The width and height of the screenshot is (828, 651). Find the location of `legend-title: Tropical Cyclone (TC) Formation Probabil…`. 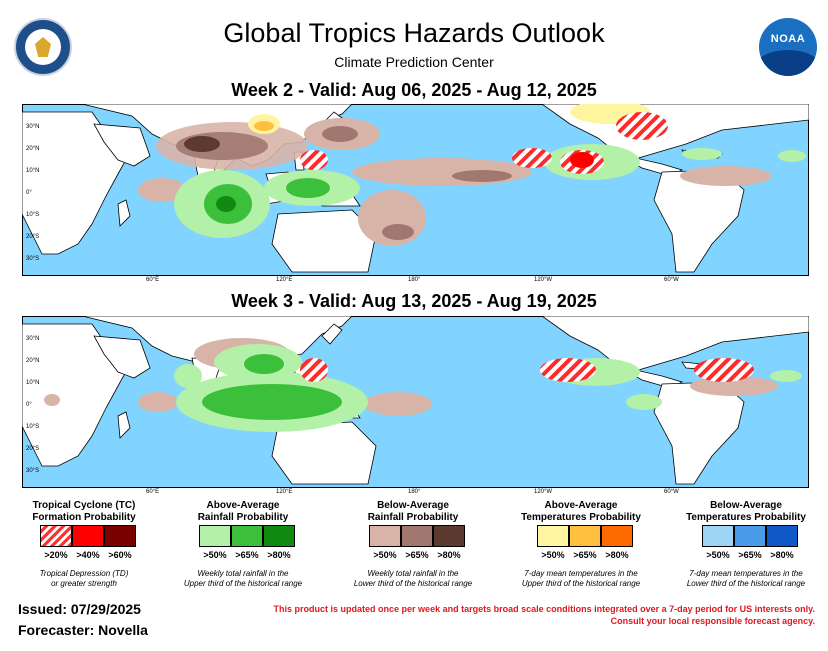

legend-title: Tropical Cyclone (TC) Formation Probabil… is located at coordinates (84, 511).